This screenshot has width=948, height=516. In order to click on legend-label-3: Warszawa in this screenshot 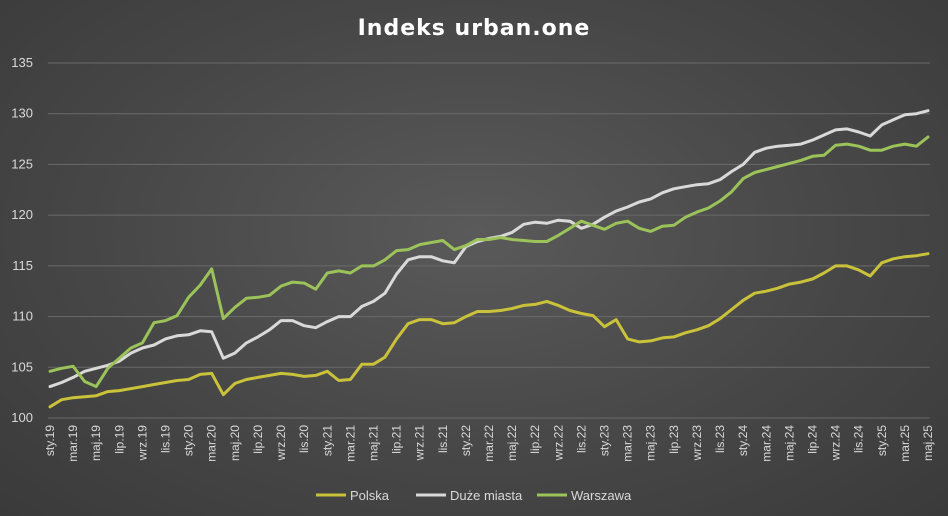, I will do `click(601, 495)`.